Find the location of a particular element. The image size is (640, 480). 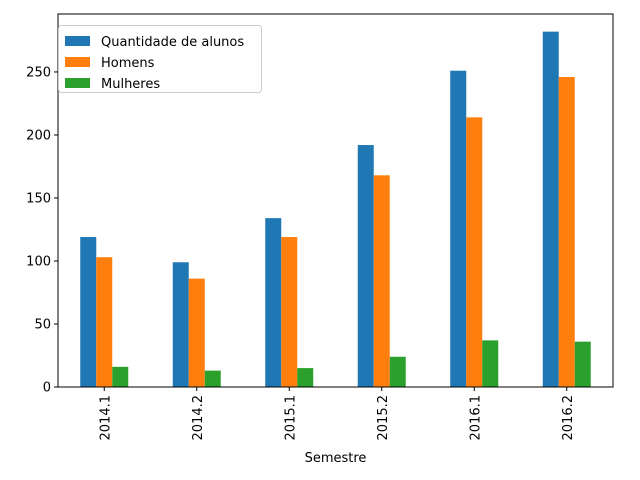

legend: Quantidade de alunos Homens Mulheres is located at coordinates (160, 59).